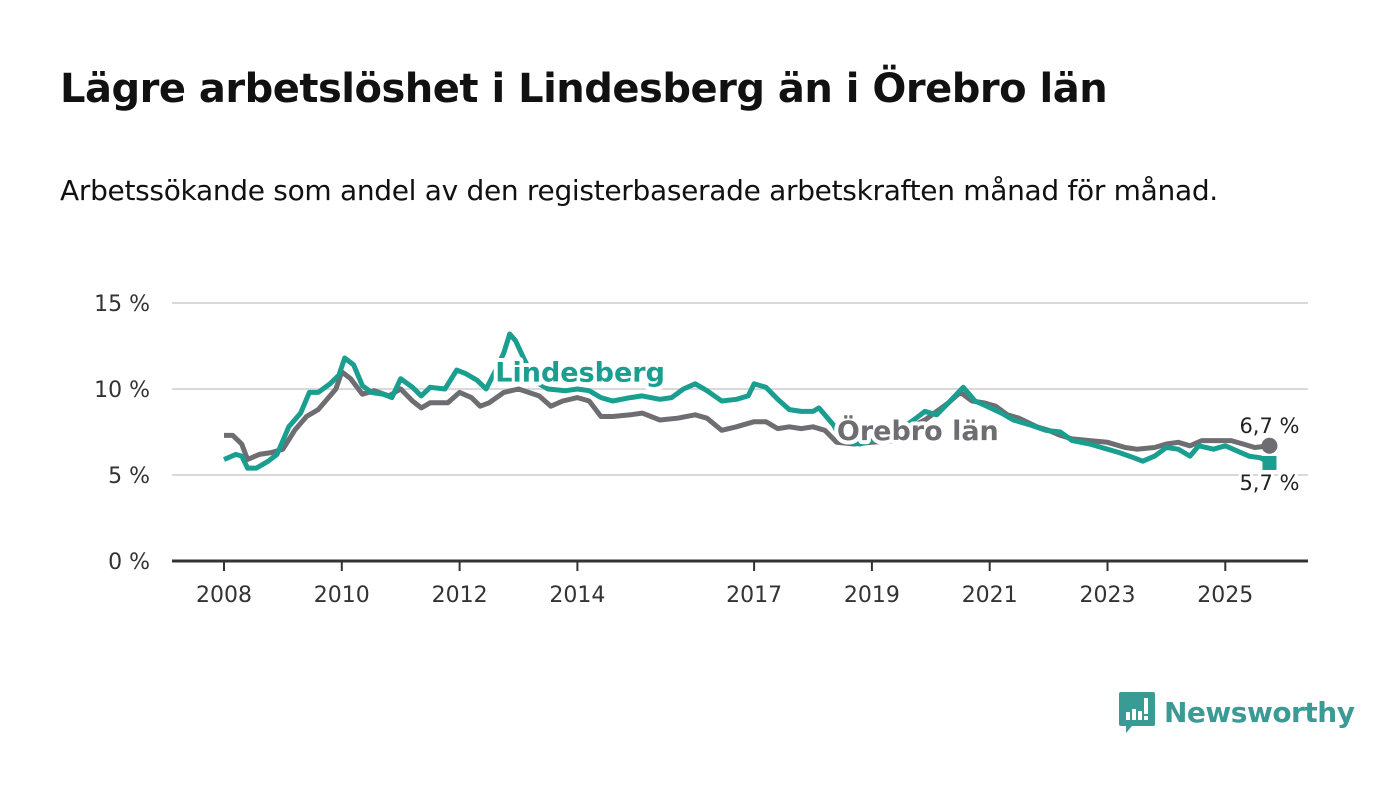 The image size is (1400, 794). I want to click on end-marker-orebro-lan, so click(1269, 445).